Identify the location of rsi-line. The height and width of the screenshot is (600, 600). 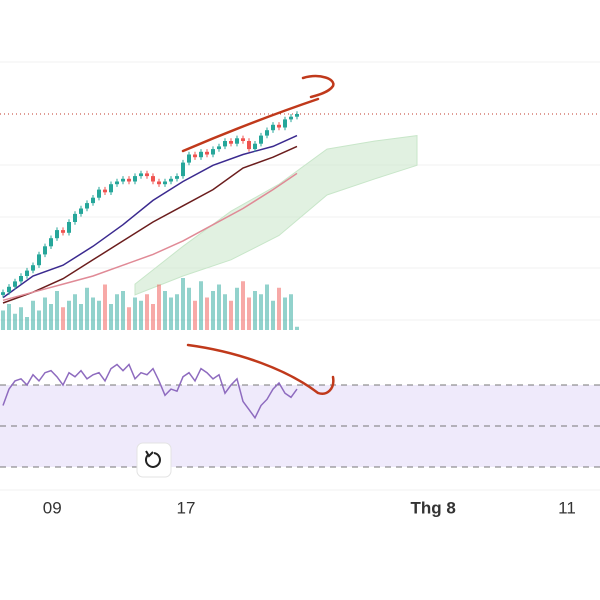
(150, 391).